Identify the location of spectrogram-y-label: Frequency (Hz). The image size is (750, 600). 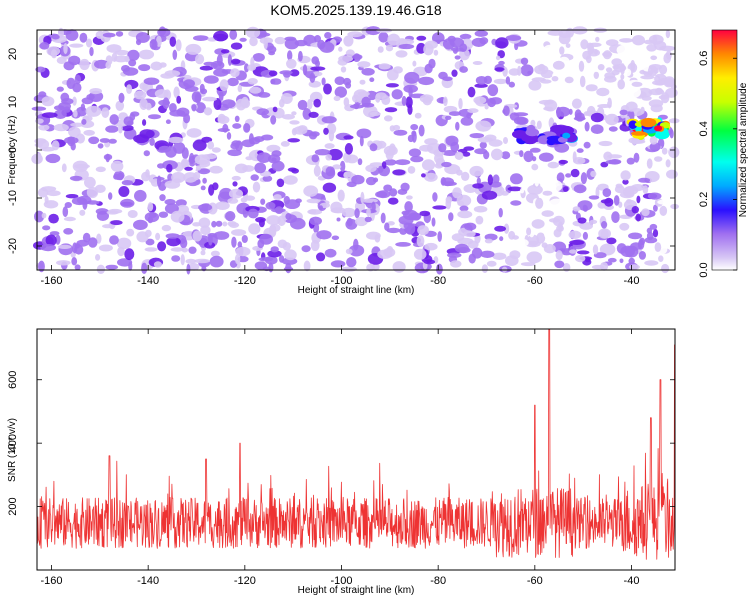
(12, 150).